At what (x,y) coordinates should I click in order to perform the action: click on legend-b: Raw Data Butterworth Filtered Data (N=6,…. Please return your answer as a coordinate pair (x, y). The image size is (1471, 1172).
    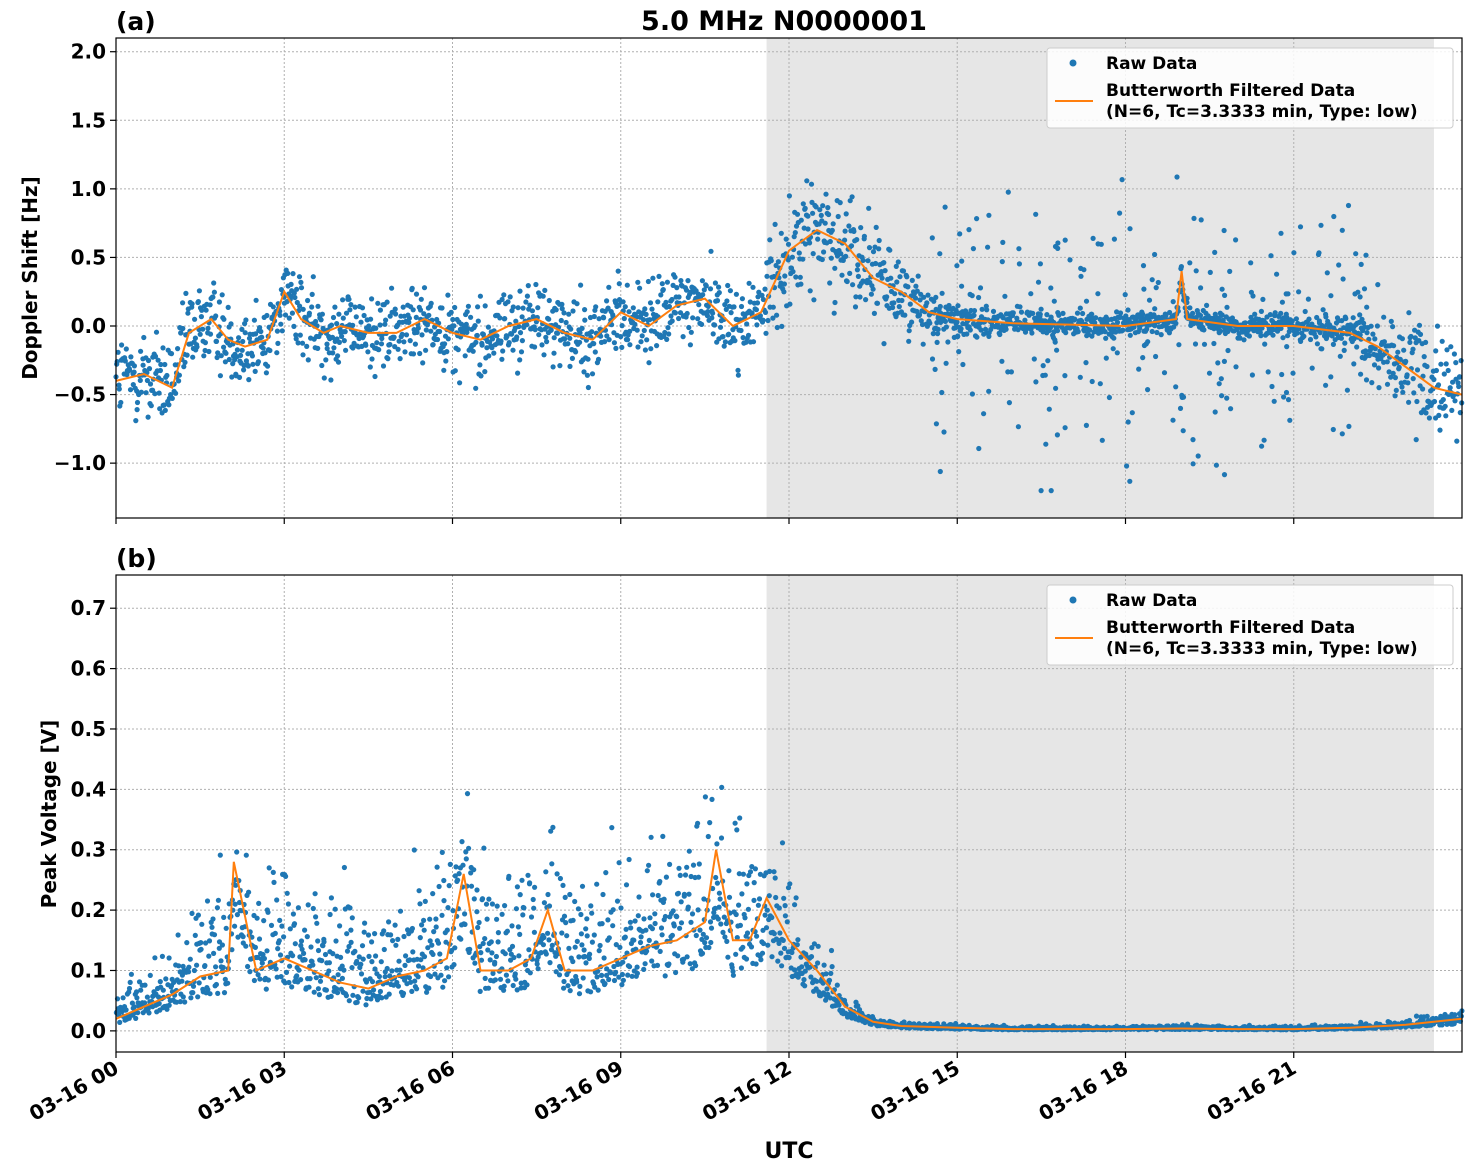
    Looking at the image, I should click on (1250, 625).